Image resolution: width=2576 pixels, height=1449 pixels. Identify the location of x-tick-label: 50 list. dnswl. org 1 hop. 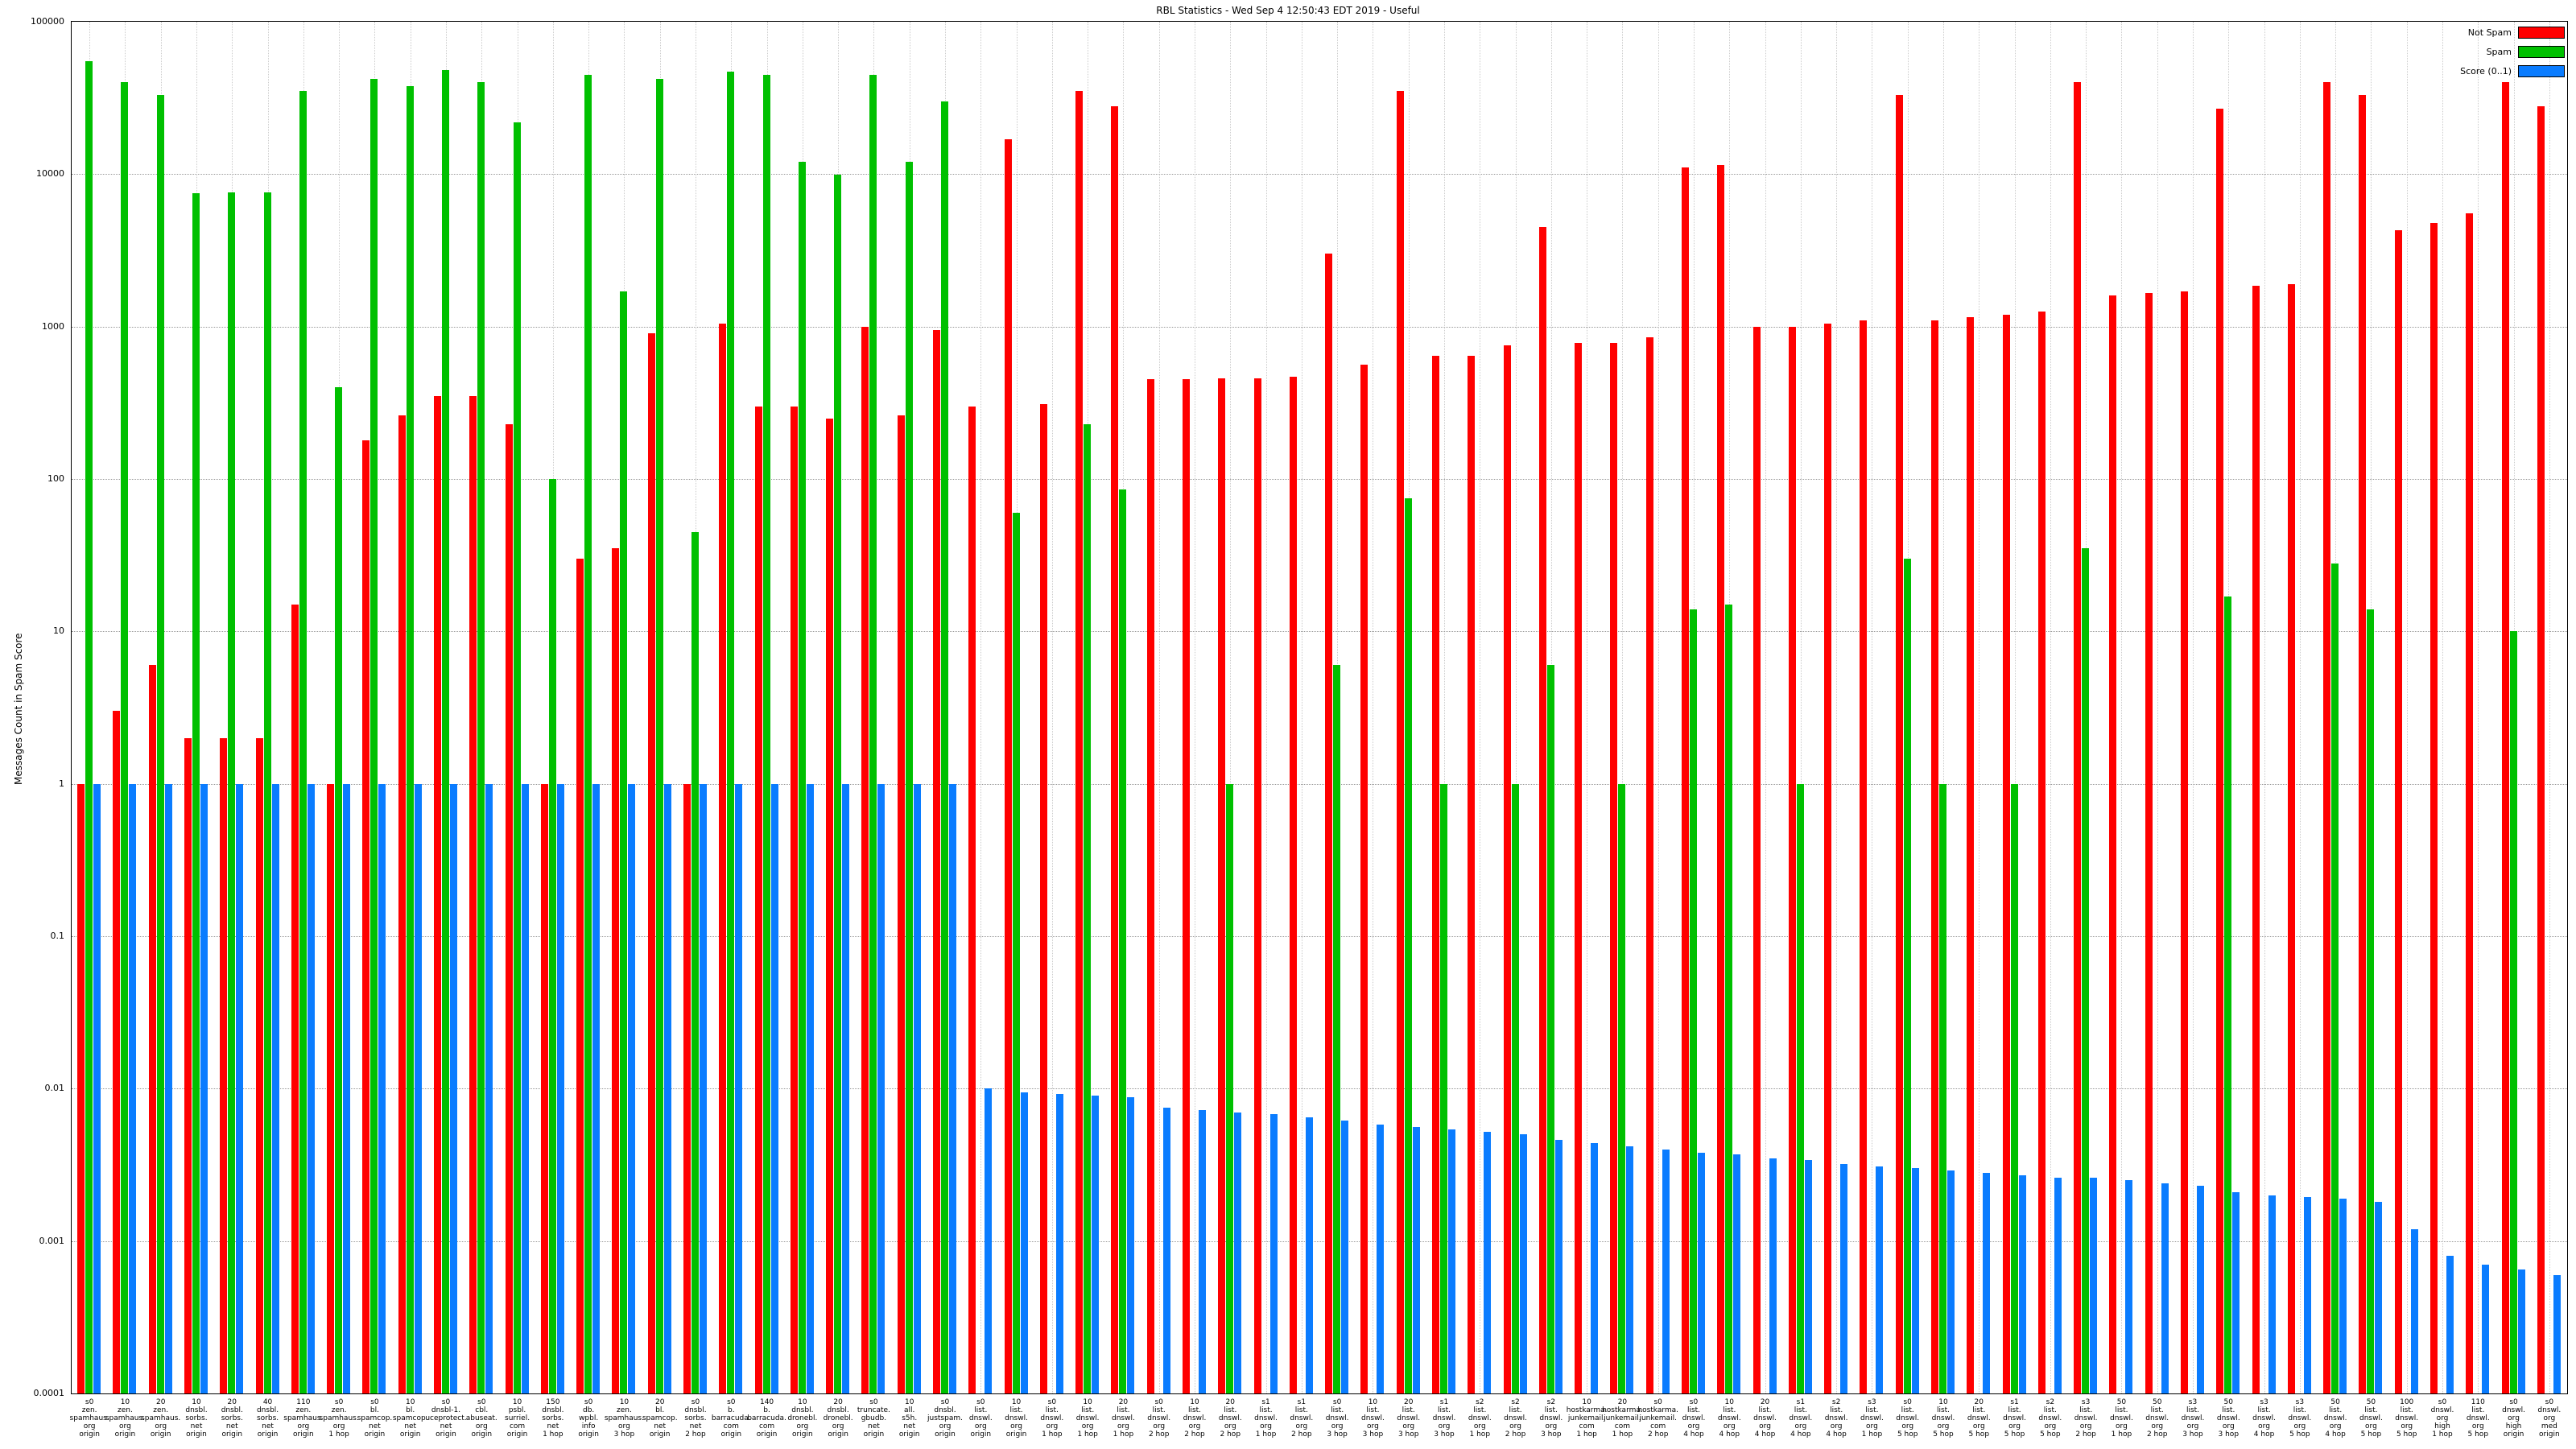
(2121, 1418).